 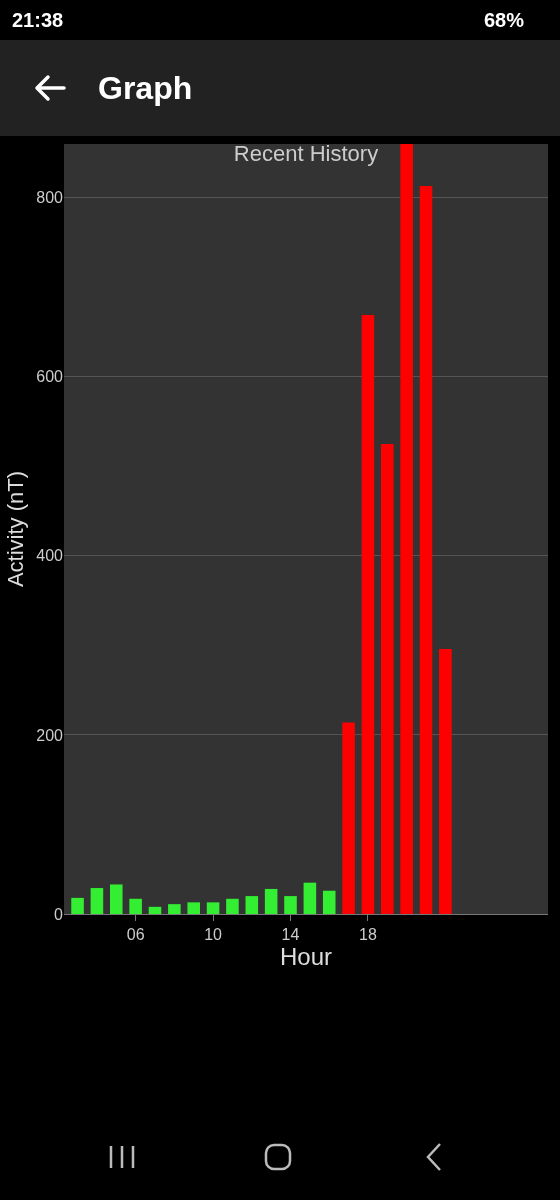 What do you see at coordinates (50, 556) in the screenshot?
I see `y-tick-label: 400` at bounding box center [50, 556].